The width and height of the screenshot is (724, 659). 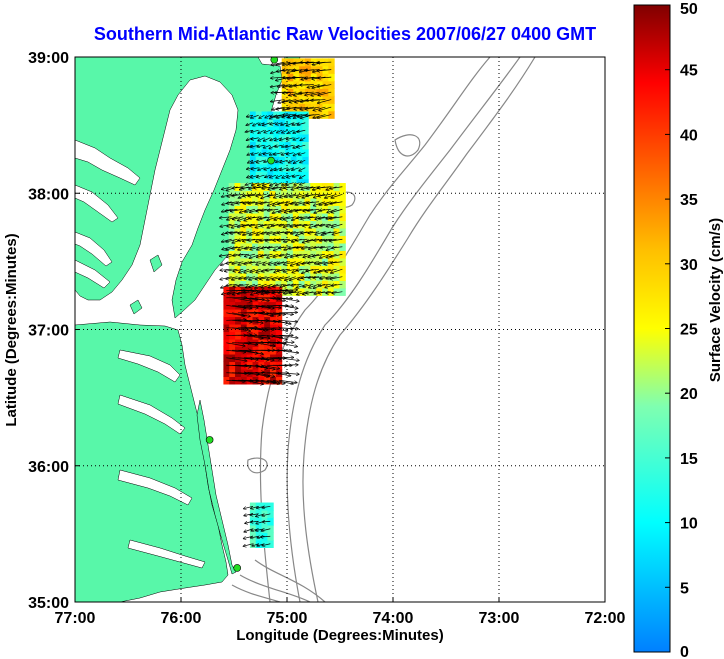 I want to click on x-tick-label: 77:00, so click(x=75, y=618).